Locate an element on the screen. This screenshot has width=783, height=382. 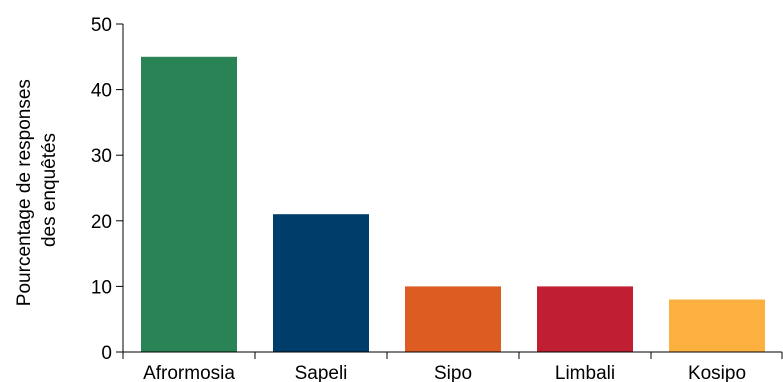
y-axis-title-line-1: Pourcentage de responses is located at coordinates (24, 192).